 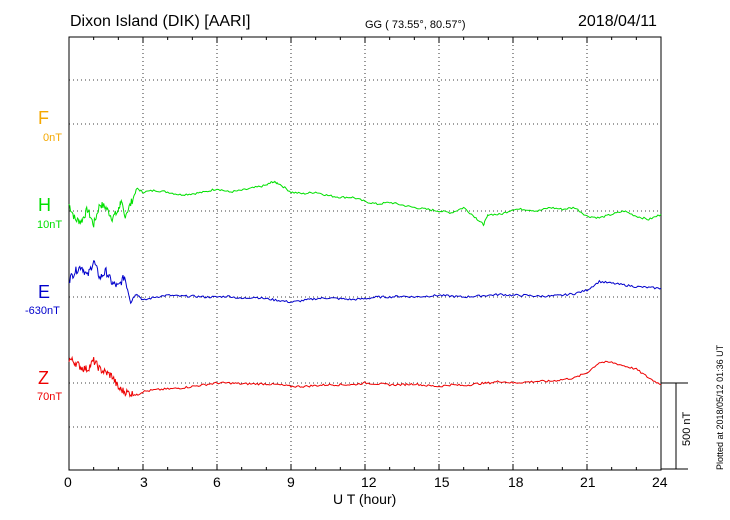 I want to click on x-tick-label: 12, so click(x=369, y=482).